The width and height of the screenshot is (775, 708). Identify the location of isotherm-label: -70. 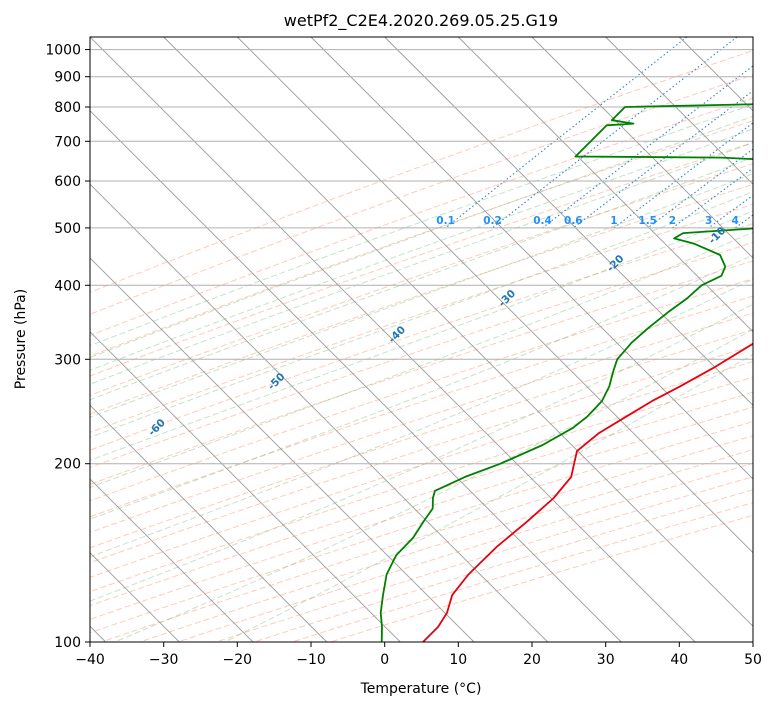
(27, 484).